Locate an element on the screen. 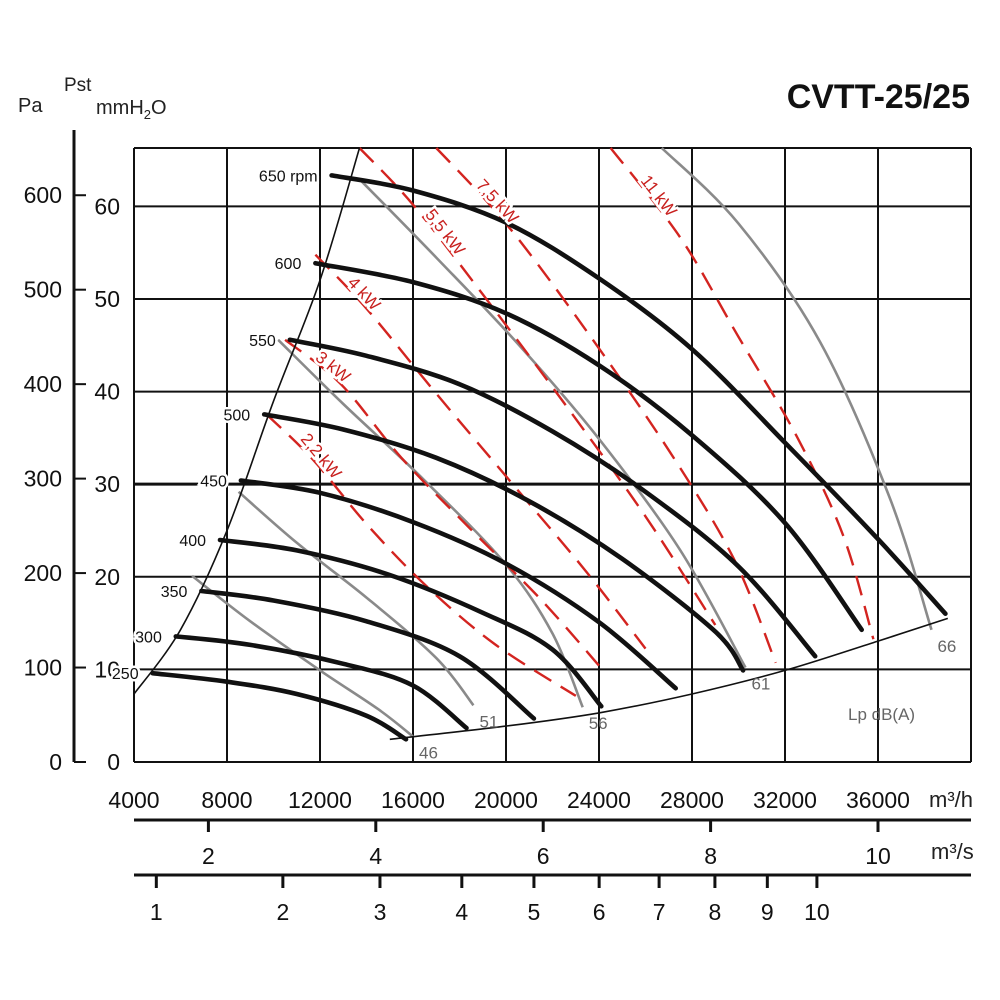 The width and height of the screenshot is (1000, 1000). bottom-tick-label: 4 is located at coordinates (461, 912).